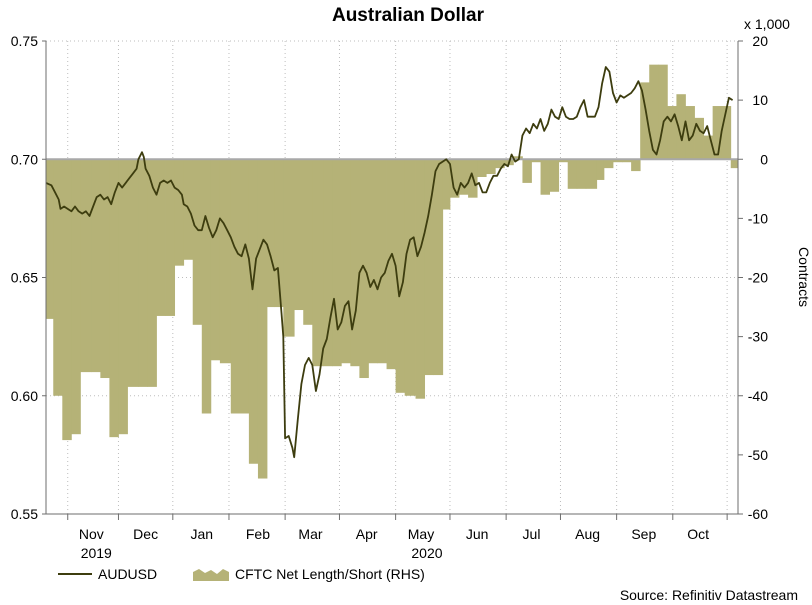 This screenshot has width=812, height=605. I want to click on rhs-tick-label: 0, so click(764, 159).